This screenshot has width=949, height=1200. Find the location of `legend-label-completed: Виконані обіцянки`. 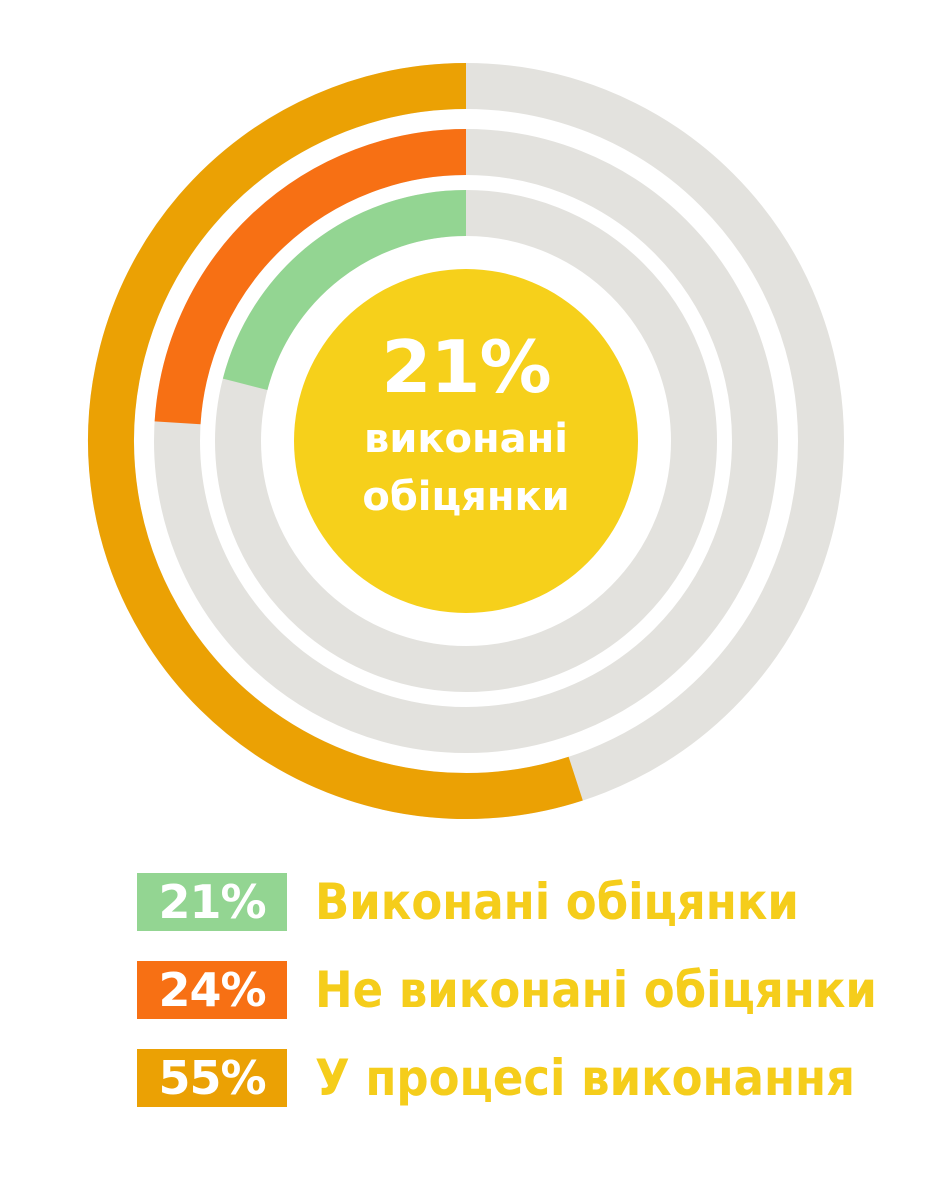

legend-label-completed: Виконані обіцянки is located at coordinates (557, 902).